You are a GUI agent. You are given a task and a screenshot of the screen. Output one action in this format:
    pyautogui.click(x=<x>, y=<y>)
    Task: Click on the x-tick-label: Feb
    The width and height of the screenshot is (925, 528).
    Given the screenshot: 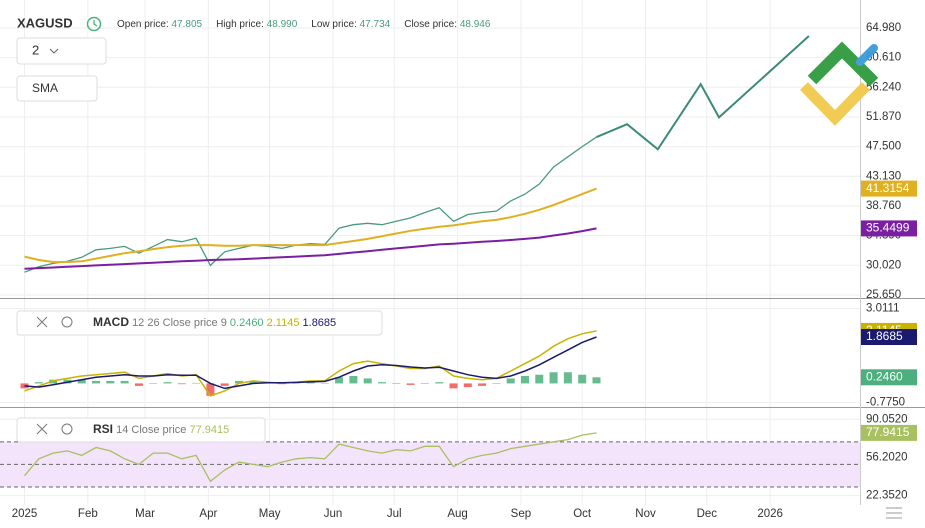 What is the action you would take?
    pyautogui.click(x=88, y=514)
    